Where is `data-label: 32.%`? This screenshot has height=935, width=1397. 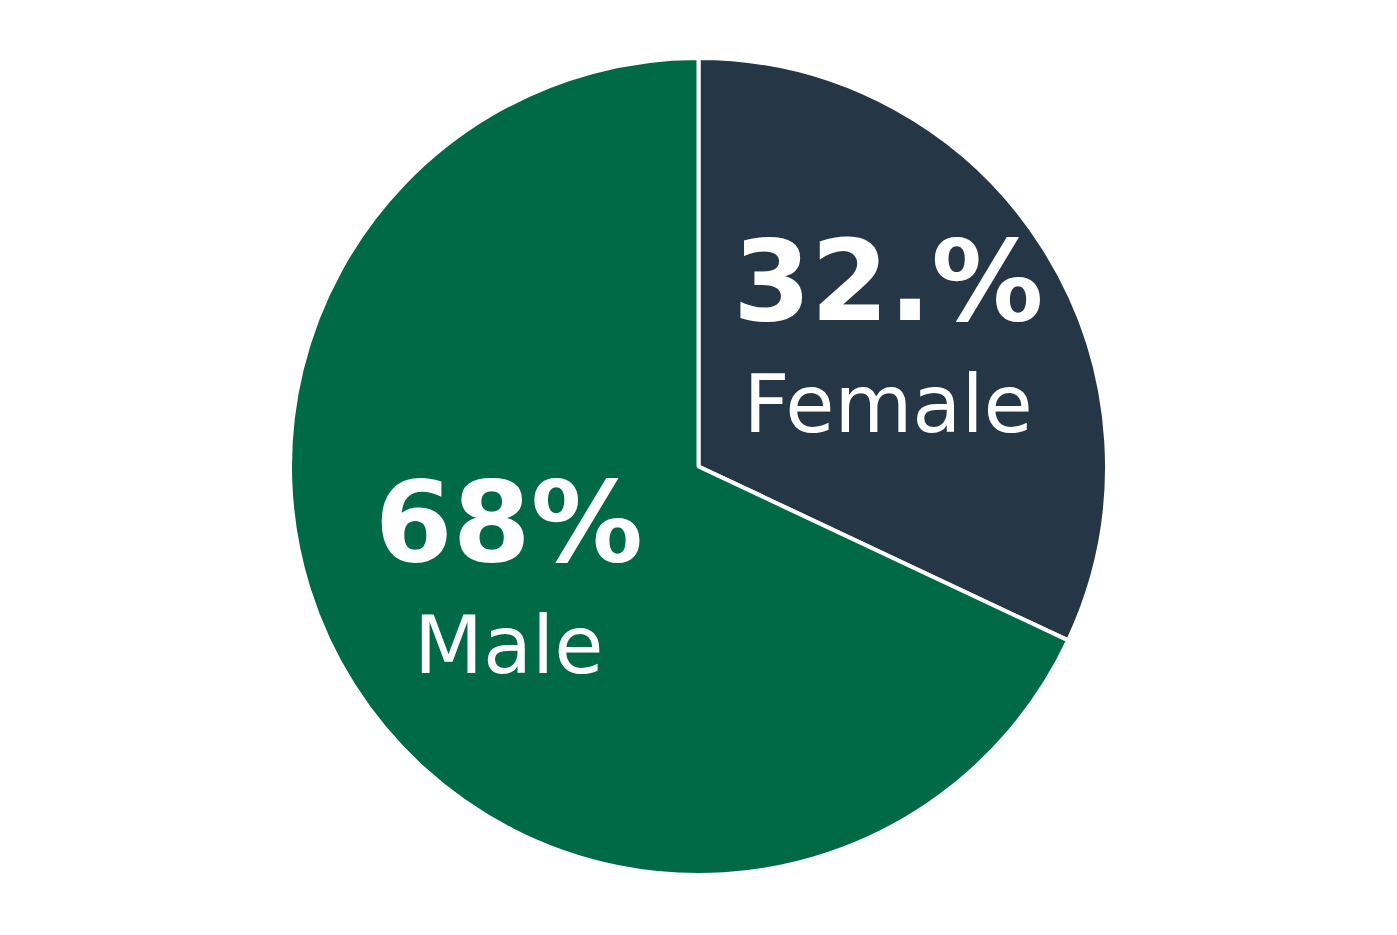
data-label: 32.% is located at coordinates (888, 281).